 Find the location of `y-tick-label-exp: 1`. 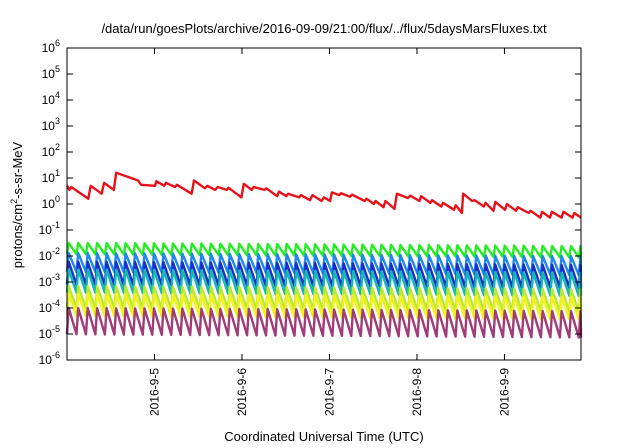

y-tick-label-exp: 1 is located at coordinates (57, 173).